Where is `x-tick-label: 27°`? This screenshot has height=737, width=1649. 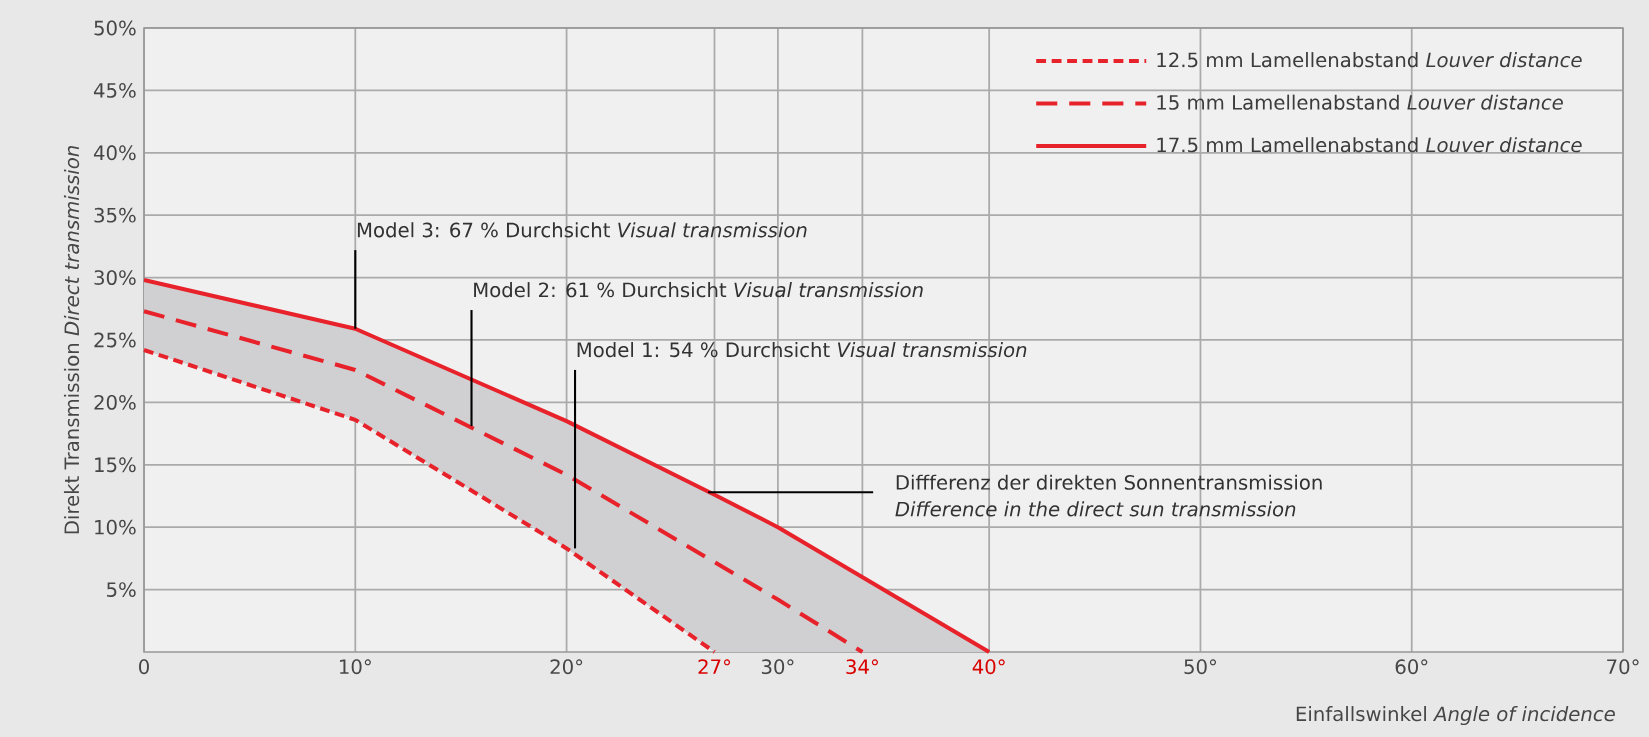 x-tick-label: 27° is located at coordinates (714, 666).